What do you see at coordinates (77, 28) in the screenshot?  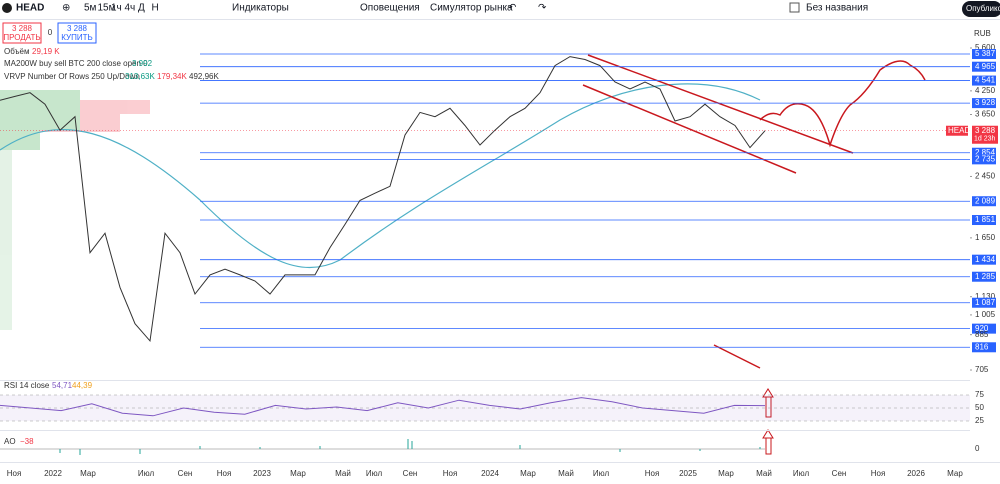 I see `buy-price: 3 288` at bounding box center [77, 28].